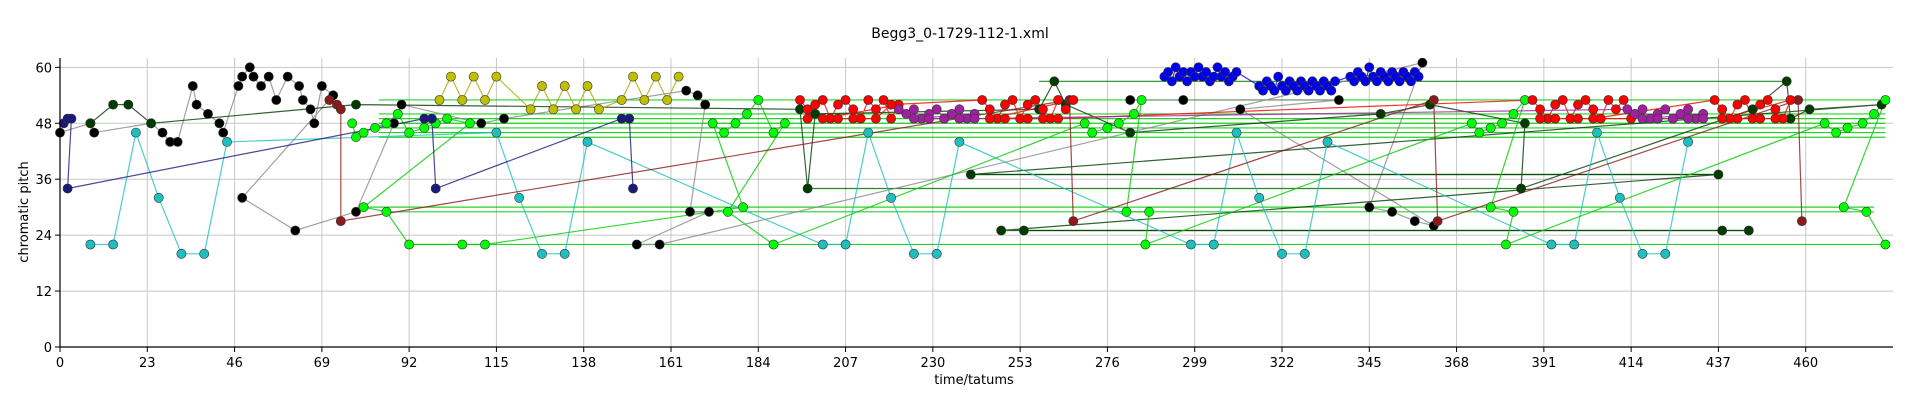 This screenshot has width=1920, height=405. Describe the element at coordinates (234, 363) in the screenshot. I see `x-tick-label: 46` at that location.